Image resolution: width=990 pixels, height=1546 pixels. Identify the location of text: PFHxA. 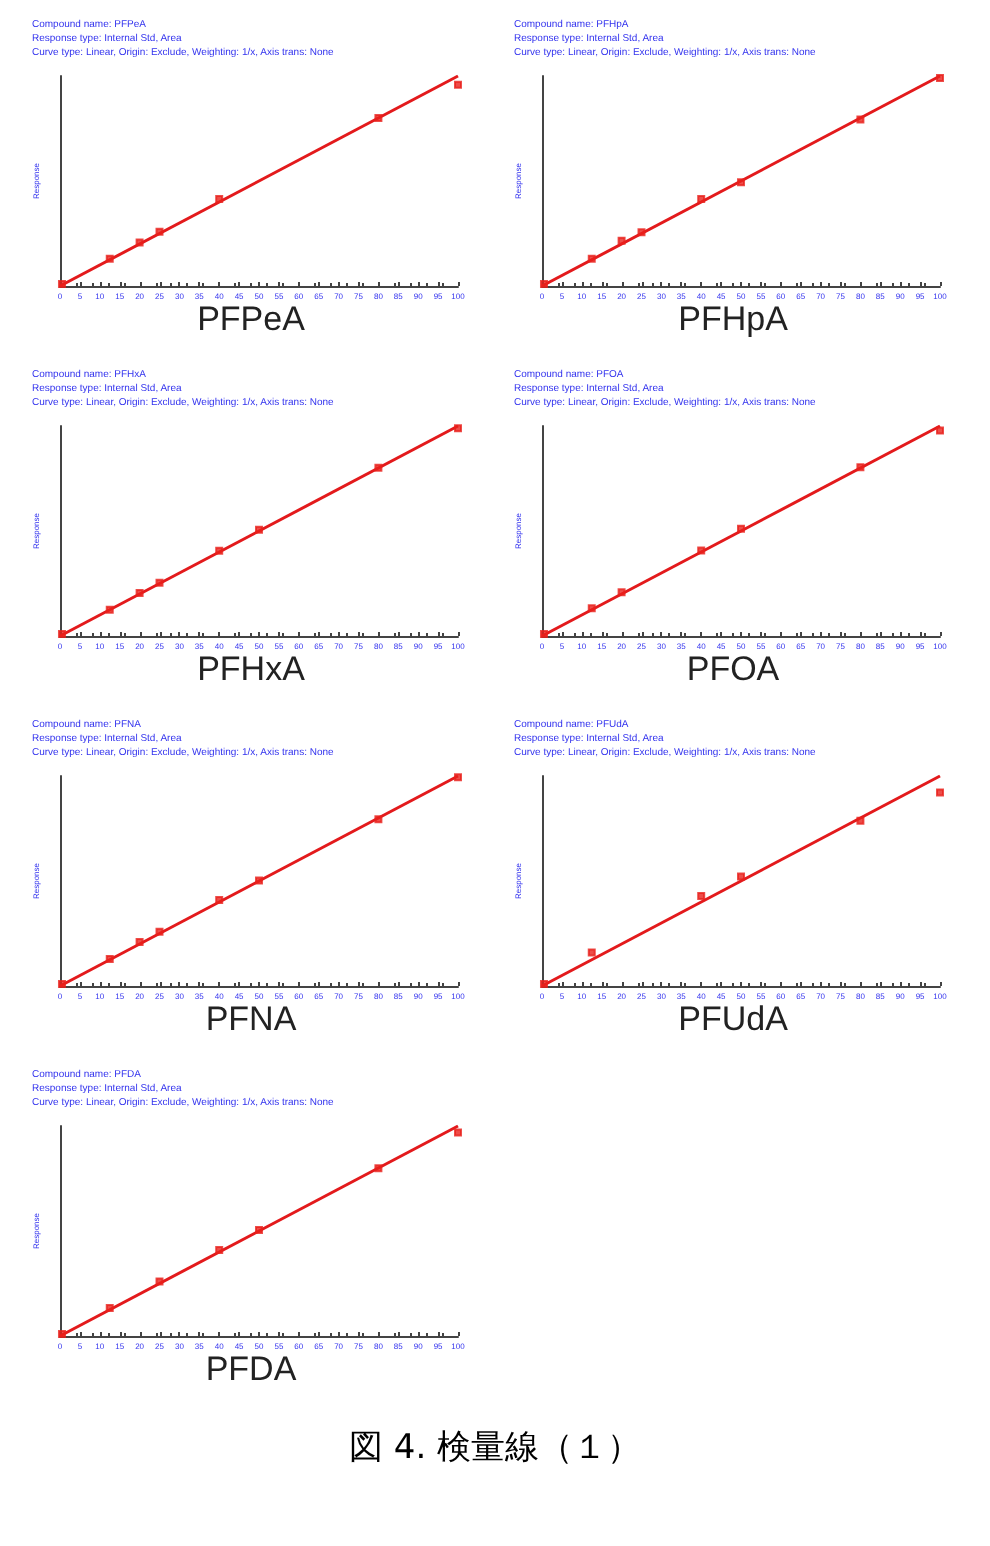
(252, 669).